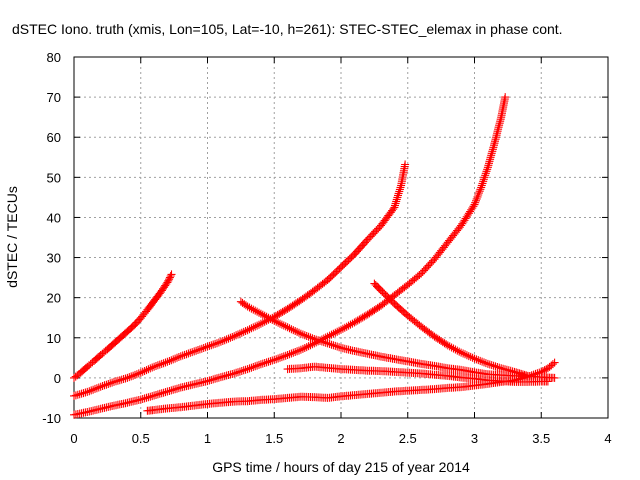  What do you see at coordinates (141, 438) in the screenshot?
I see `x-tick-label: 0.5` at bounding box center [141, 438].